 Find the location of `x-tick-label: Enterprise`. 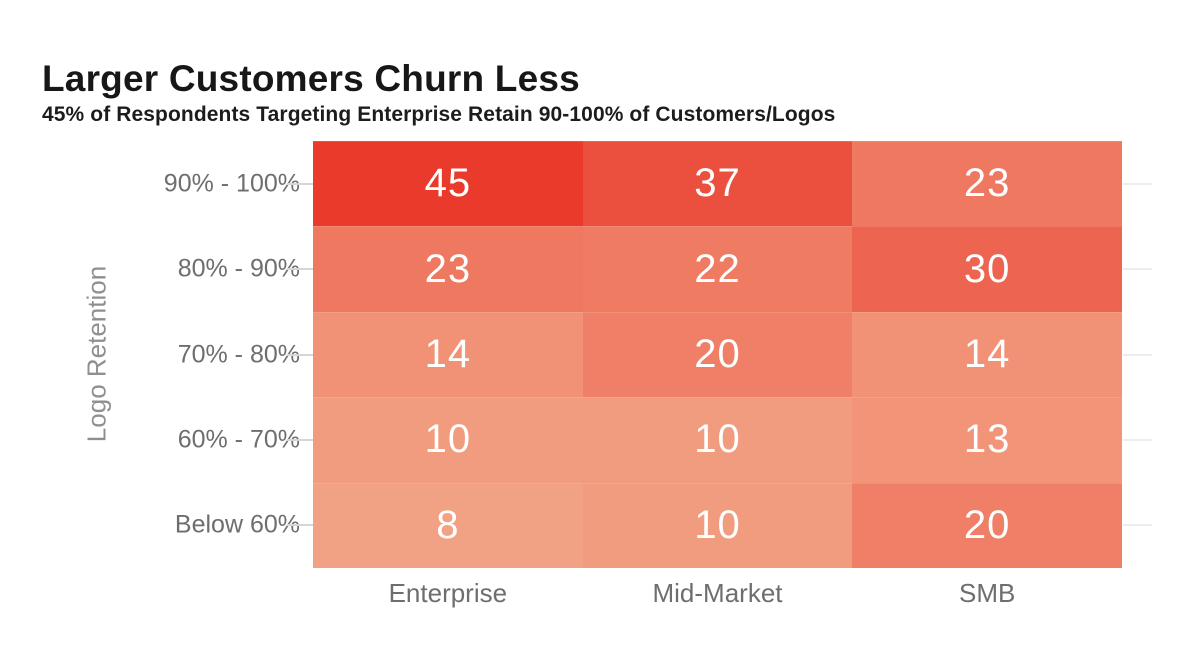

x-tick-label: Enterprise is located at coordinates (448, 593).